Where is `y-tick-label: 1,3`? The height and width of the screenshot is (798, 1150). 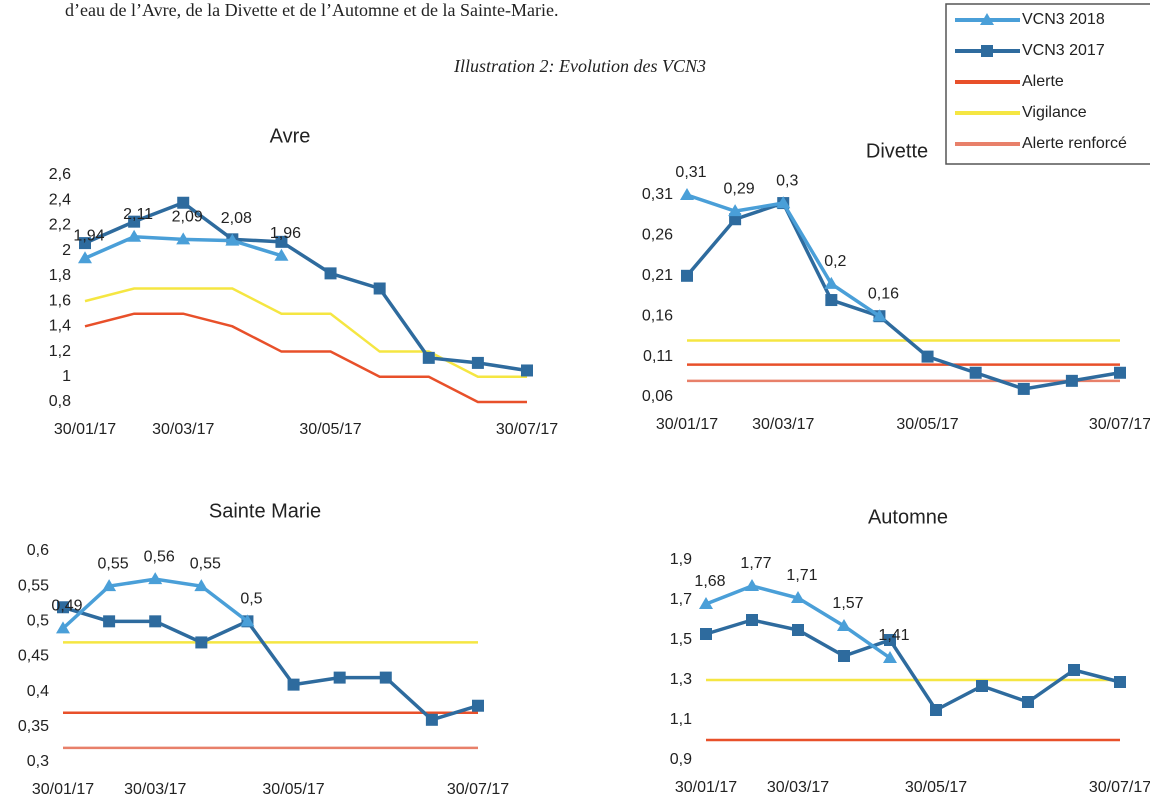 y-tick-label: 1,3 is located at coordinates (681, 679).